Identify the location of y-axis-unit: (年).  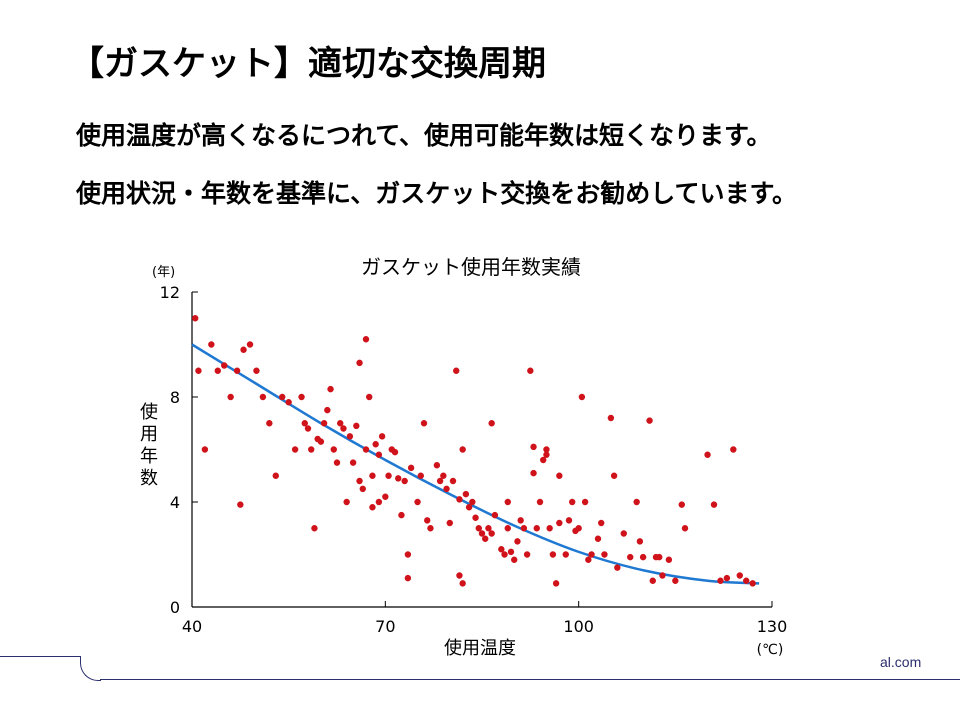
(163, 272).